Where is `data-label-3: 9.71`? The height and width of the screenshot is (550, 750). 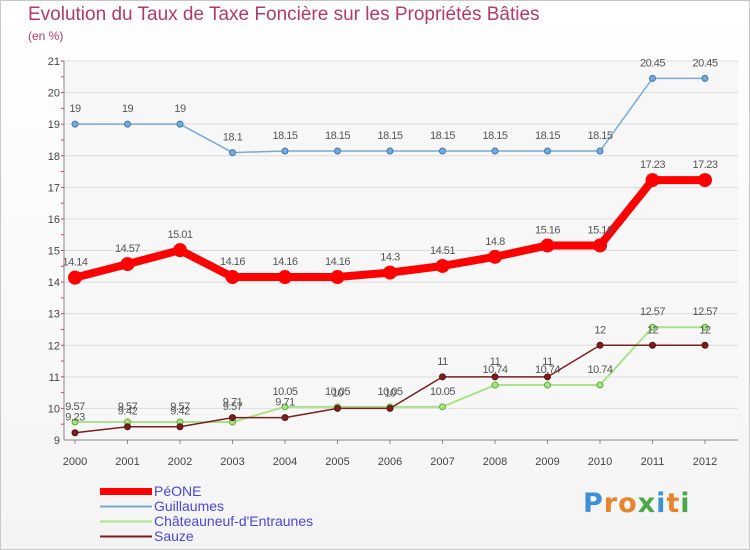 data-label-3: 9.71 is located at coordinates (233, 403).